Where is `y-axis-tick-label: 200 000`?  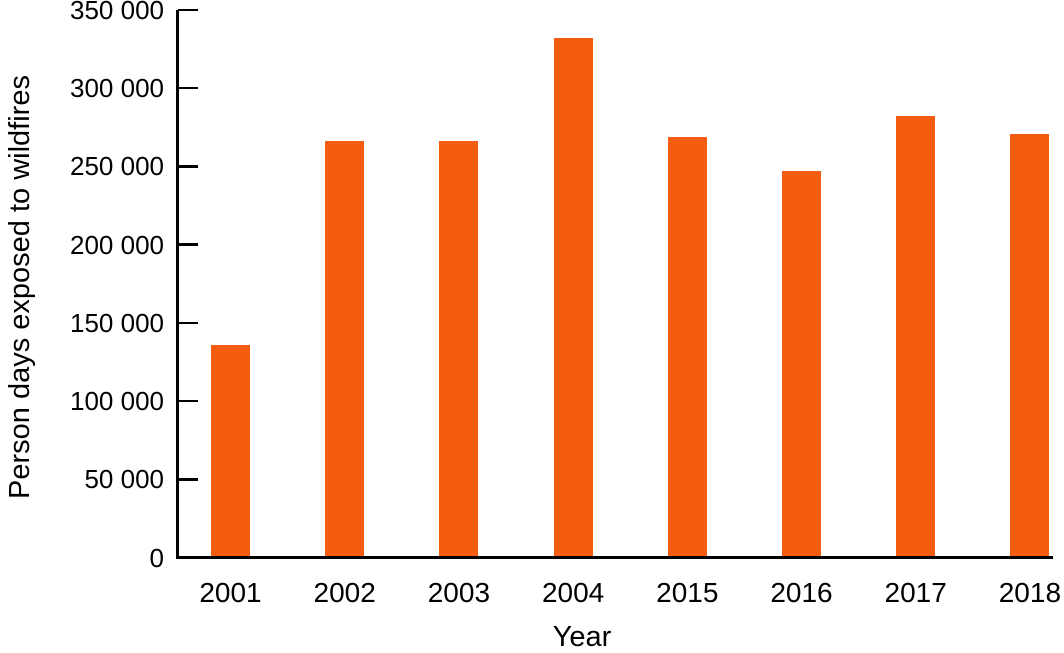 y-axis-tick-label: 200 000 is located at coordinates (117, 244).